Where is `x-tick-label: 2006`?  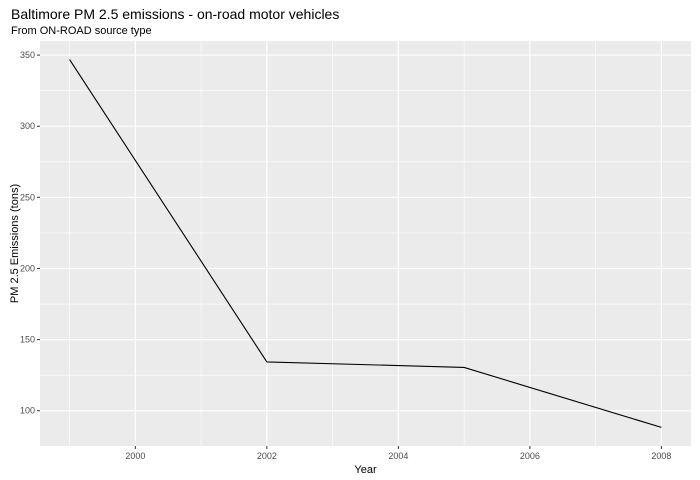 x-tick-label: 2006 is located at coordinates (530, 456).